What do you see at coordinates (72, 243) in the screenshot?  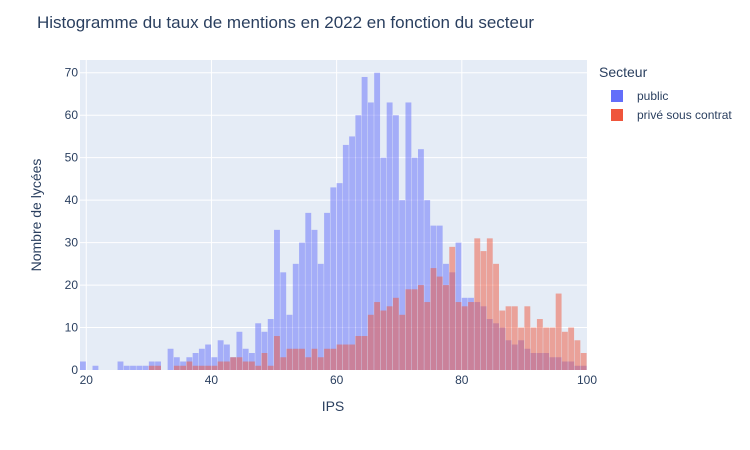 I see `y-tick-label: 30` at bounding box center [72, 243].